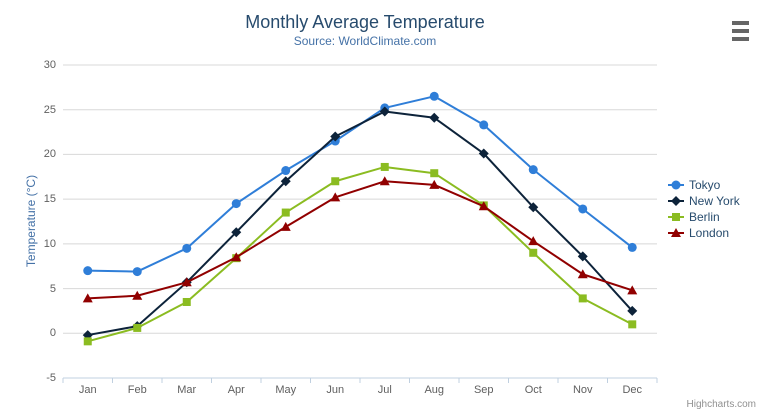  I want to click on legend-item-new-york: New York, so click(704, 201).